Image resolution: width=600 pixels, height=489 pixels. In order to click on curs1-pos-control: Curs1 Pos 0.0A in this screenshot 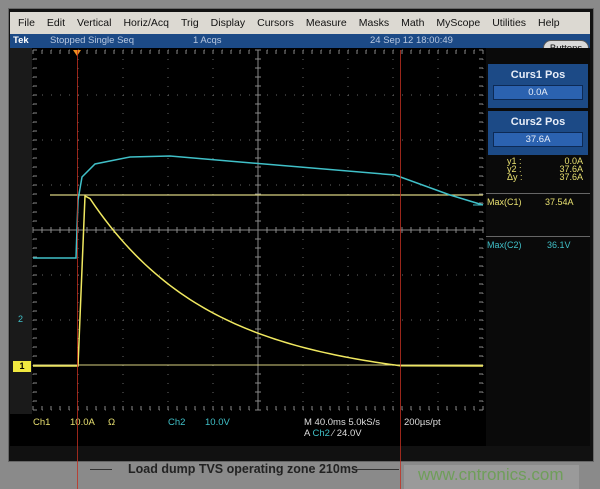, I will do `click(538, 86)`.